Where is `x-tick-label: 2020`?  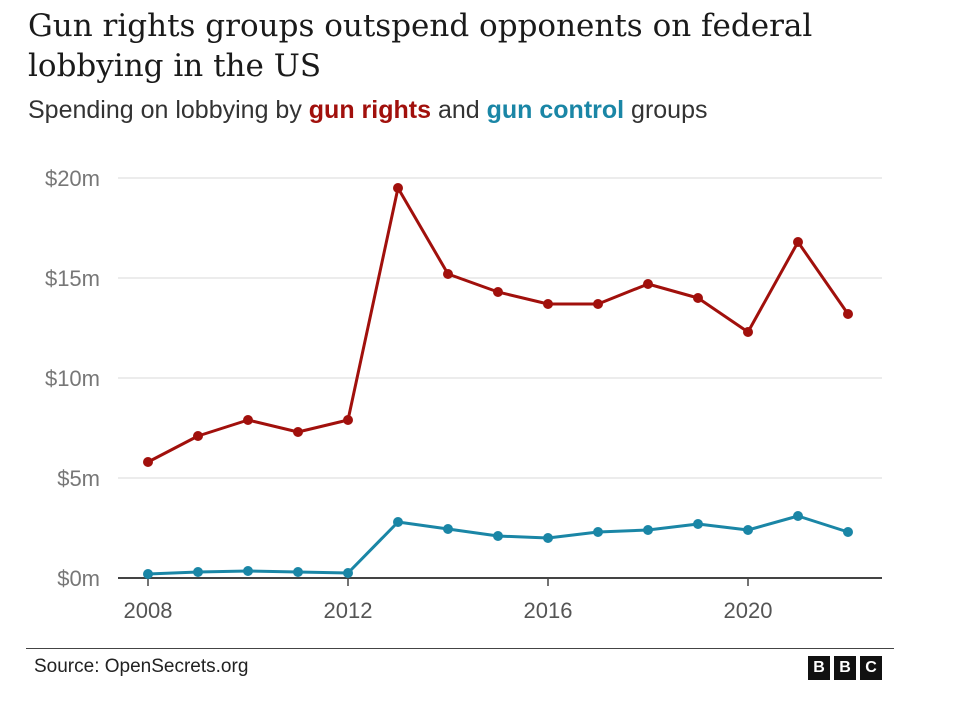
x-tick-label: 2020 is located at coordinates (748, 610).